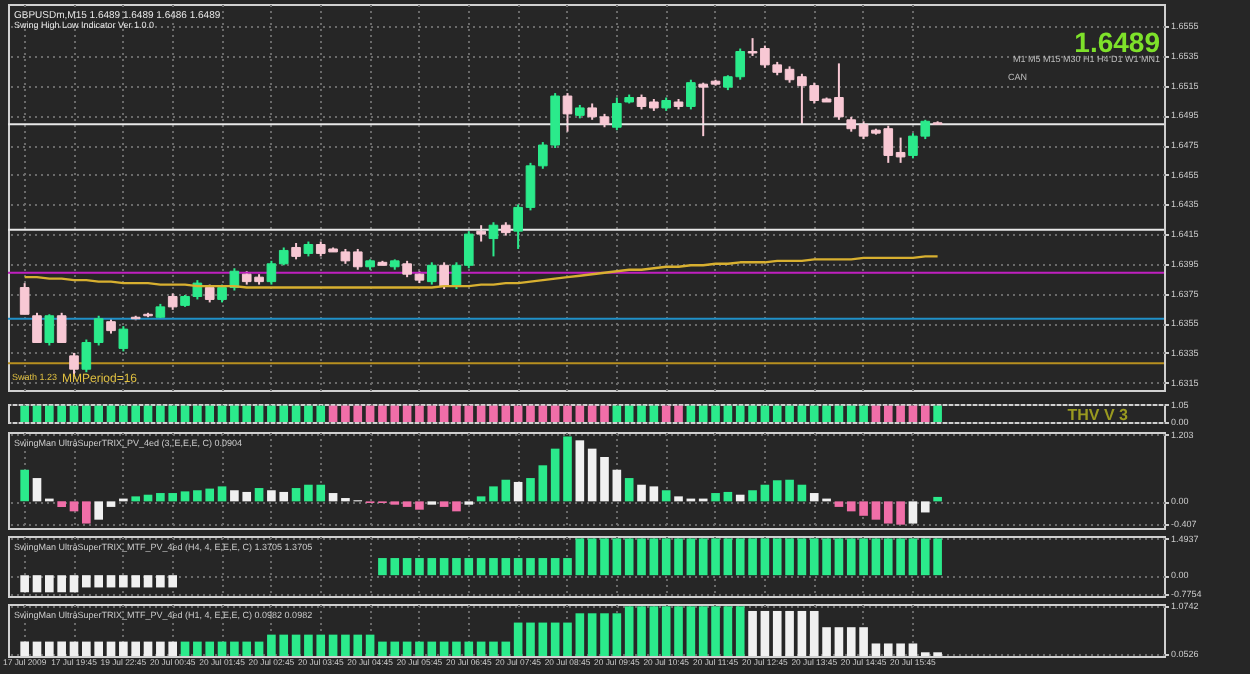 This screenshot has height=674, width=1250. Describe the element at coordinates (1098, 415) in the screenshot. I see `annotation: THV V 3` at that location.